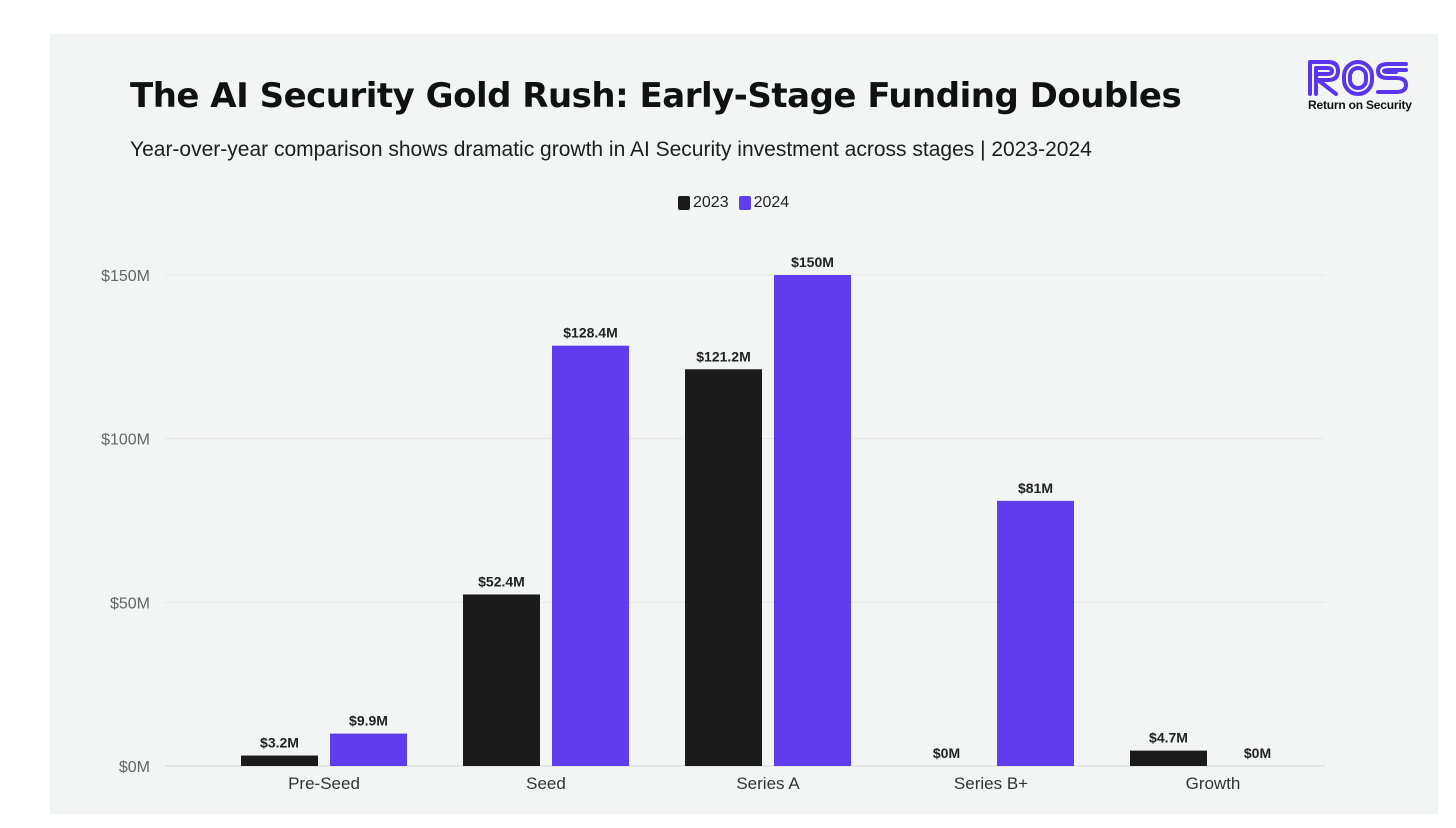  What do you see at coordinates (546, 783) in the screenshot?
I see `x-tick-label: Seed` at bounding box center [546, 783].